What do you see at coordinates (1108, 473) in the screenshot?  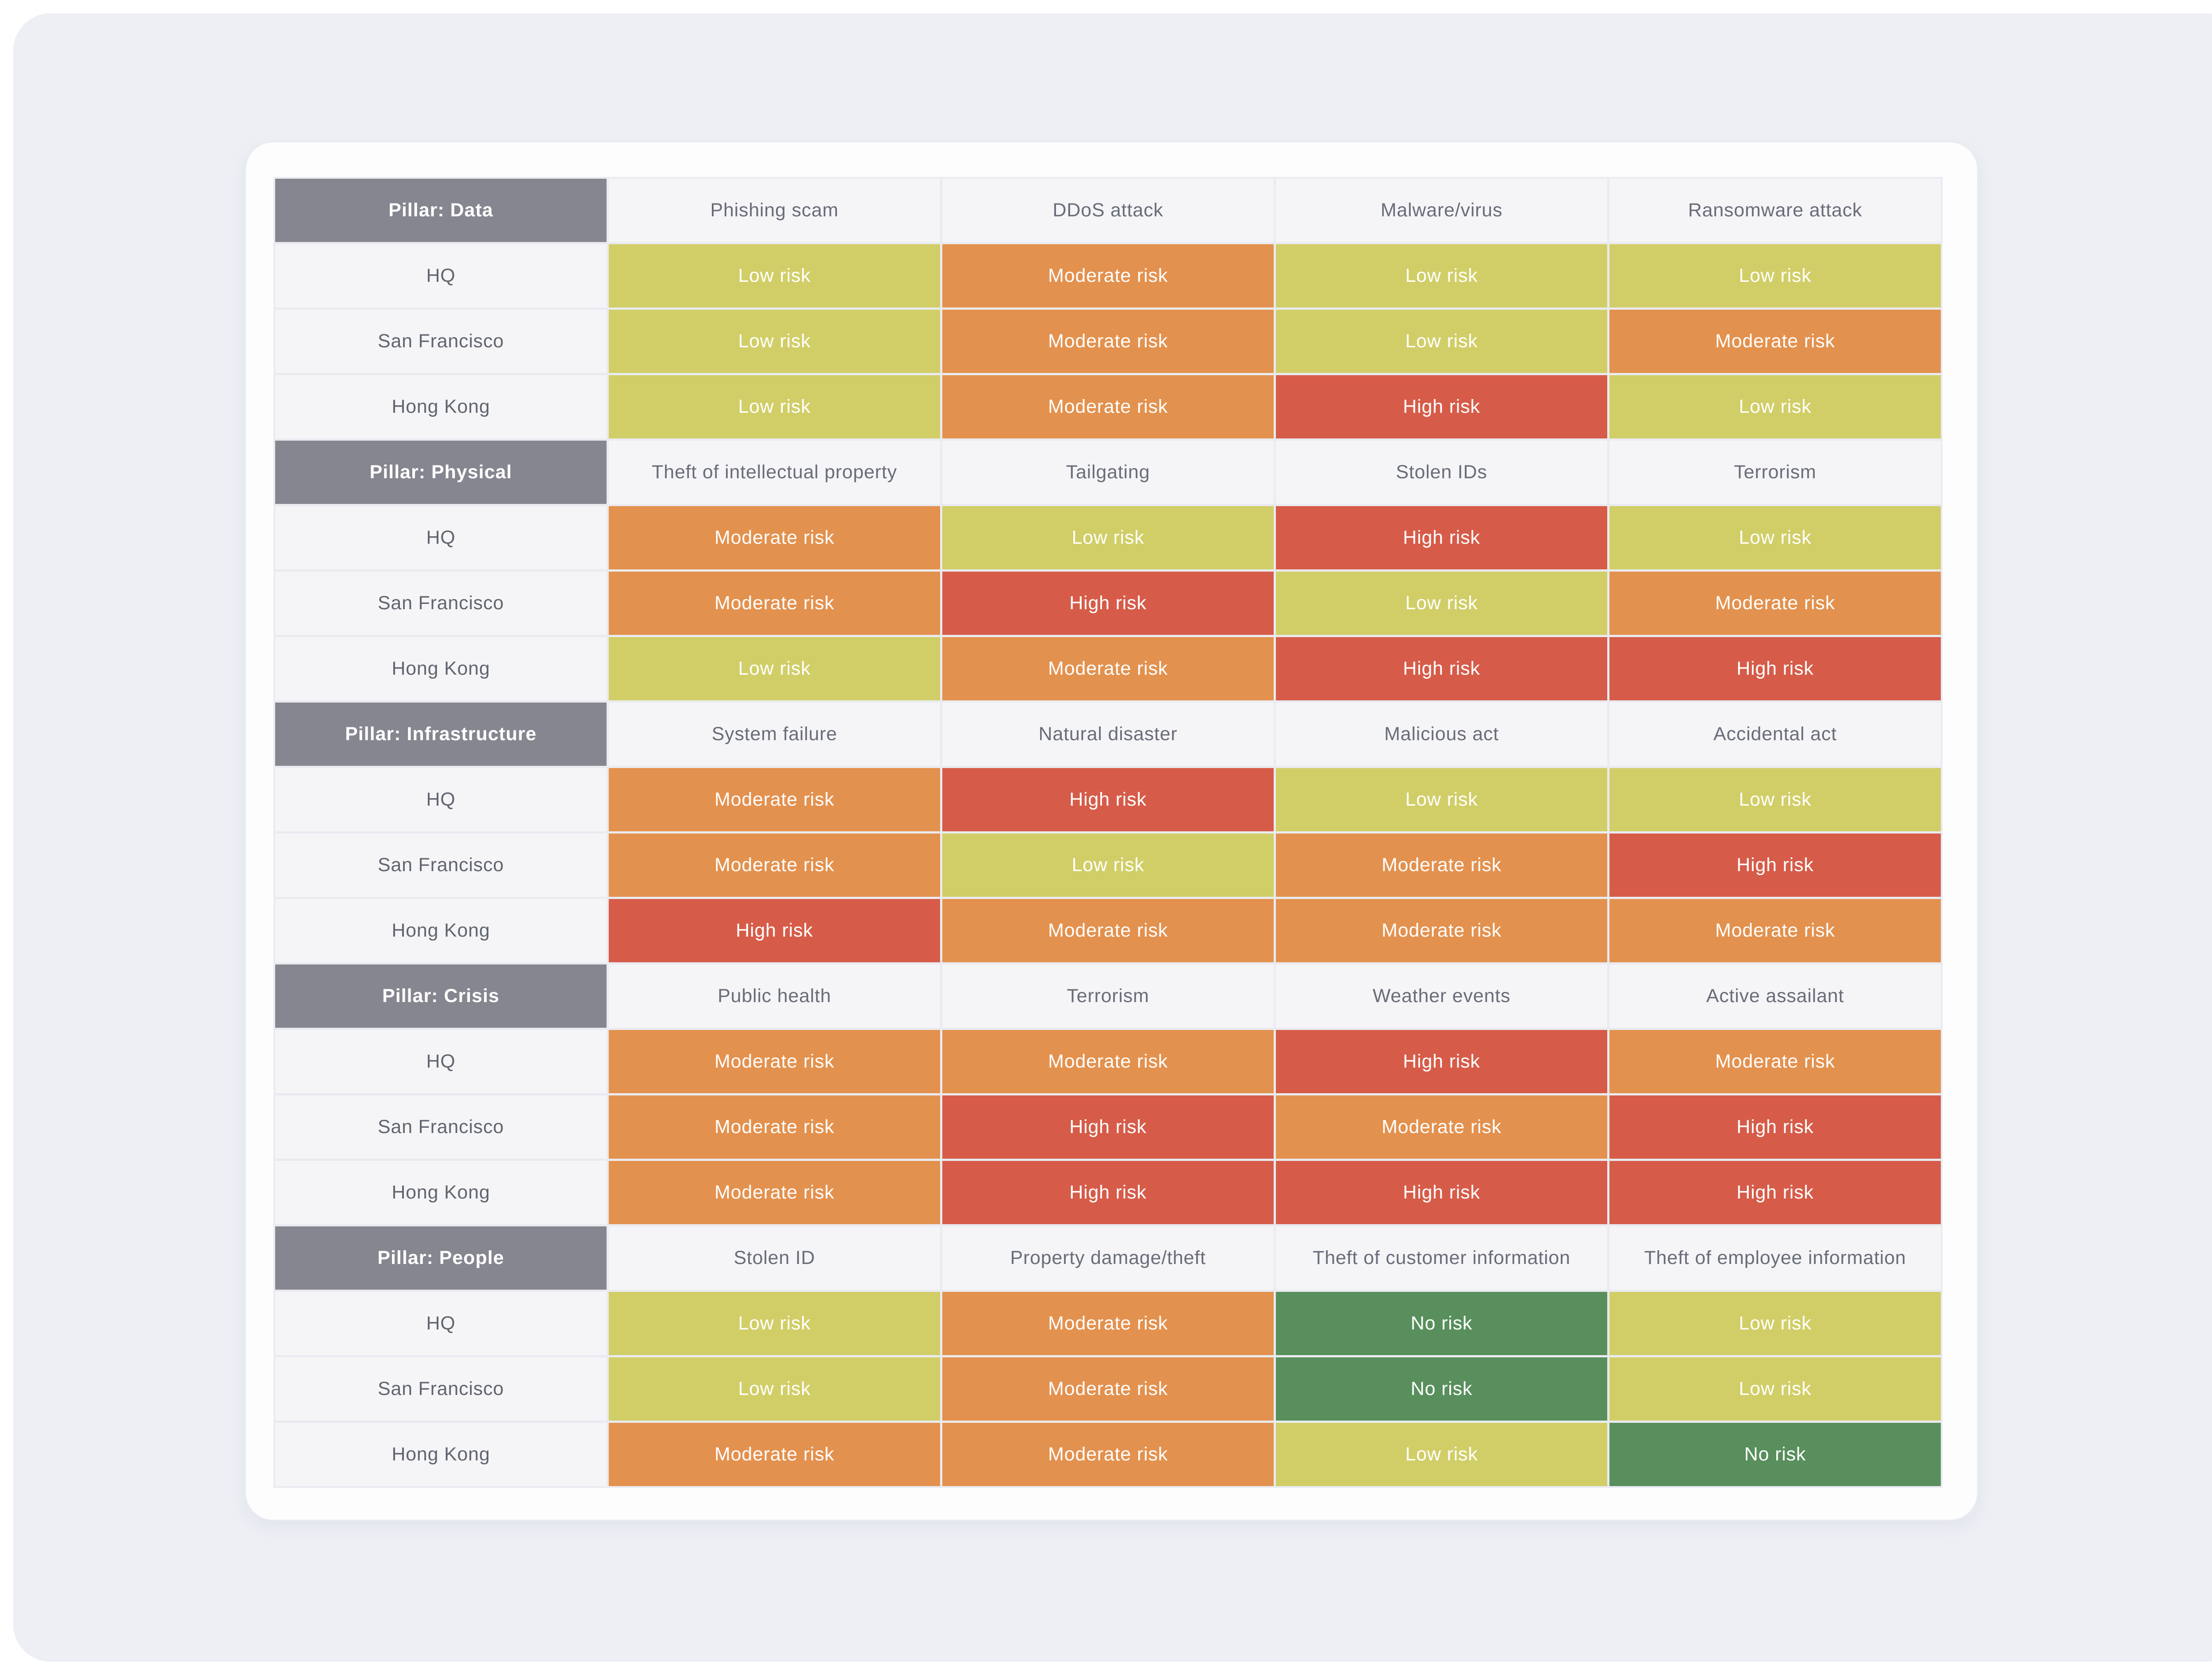 I see `threat-column-header: Tailgating` at bounding box center [1108, 473].